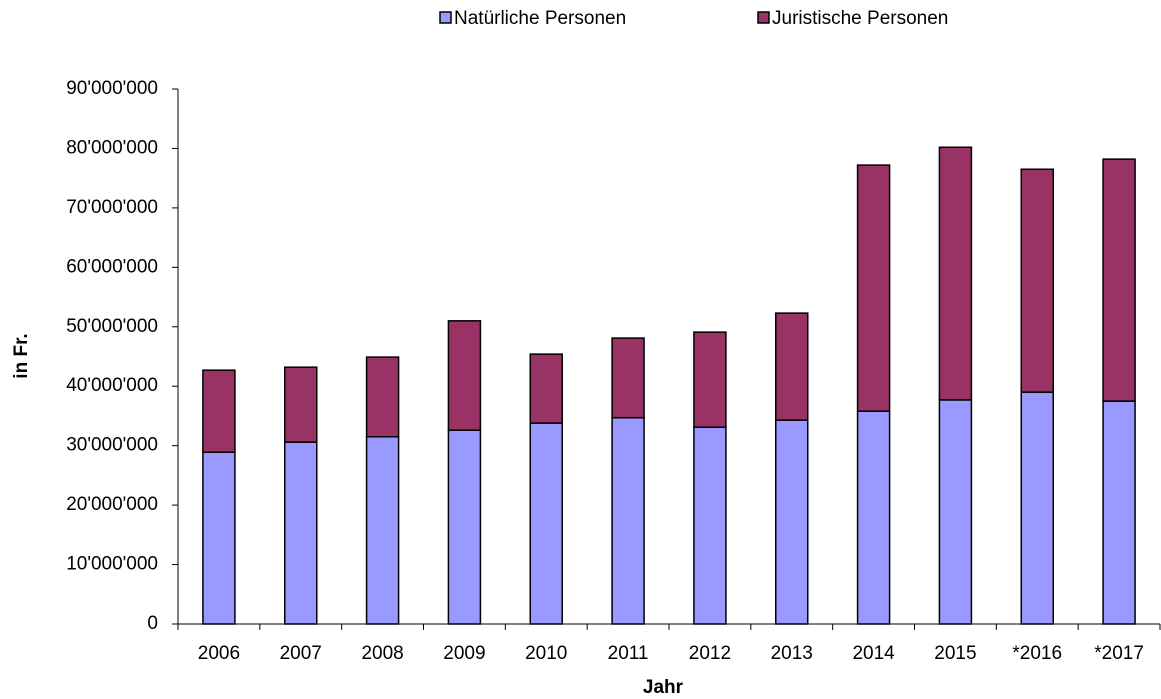 The height and width of the screenshot is (699, 1161). What do you see at coordinates (112, 88) in the screenshot?
I see `y-tick-label: 90'000'000` at bounding box center [112, 88].